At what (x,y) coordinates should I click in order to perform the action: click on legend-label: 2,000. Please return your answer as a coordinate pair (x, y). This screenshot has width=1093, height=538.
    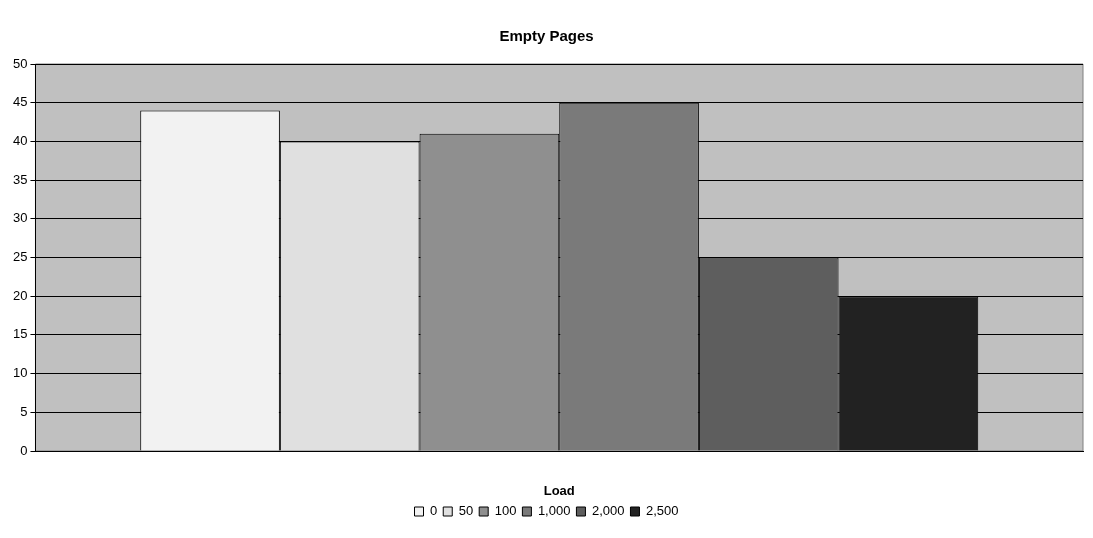
    Looking at the image, I should click on (608, 511).